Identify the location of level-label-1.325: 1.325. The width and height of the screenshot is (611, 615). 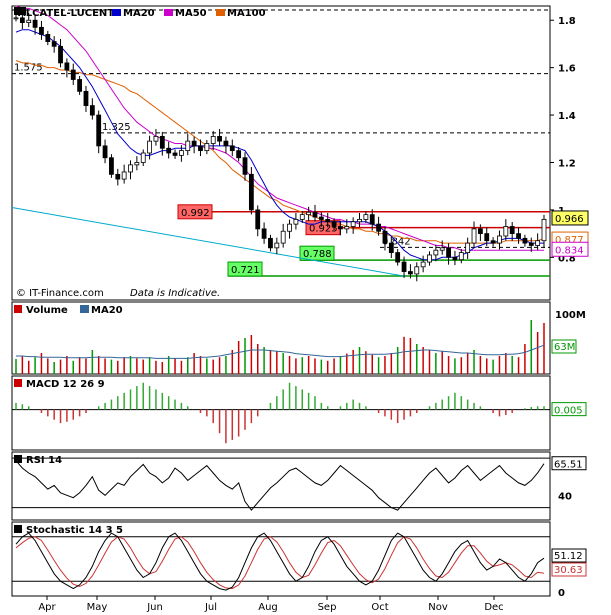
(116, 127).